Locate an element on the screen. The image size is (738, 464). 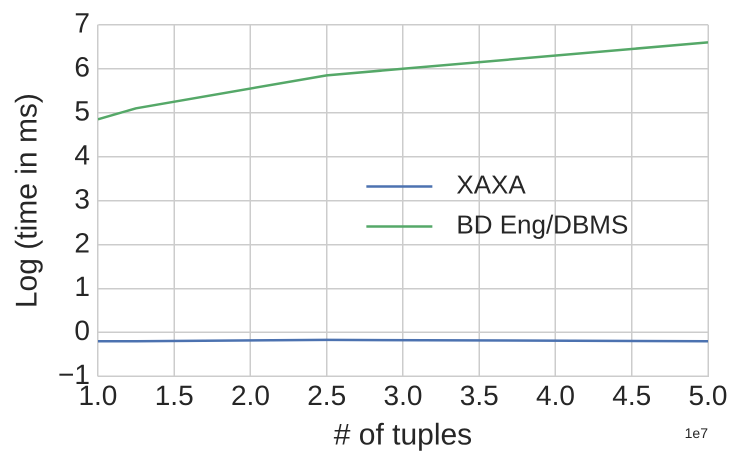
y-axis-title: Log (time in ms) is located at coordinates (27, 200).